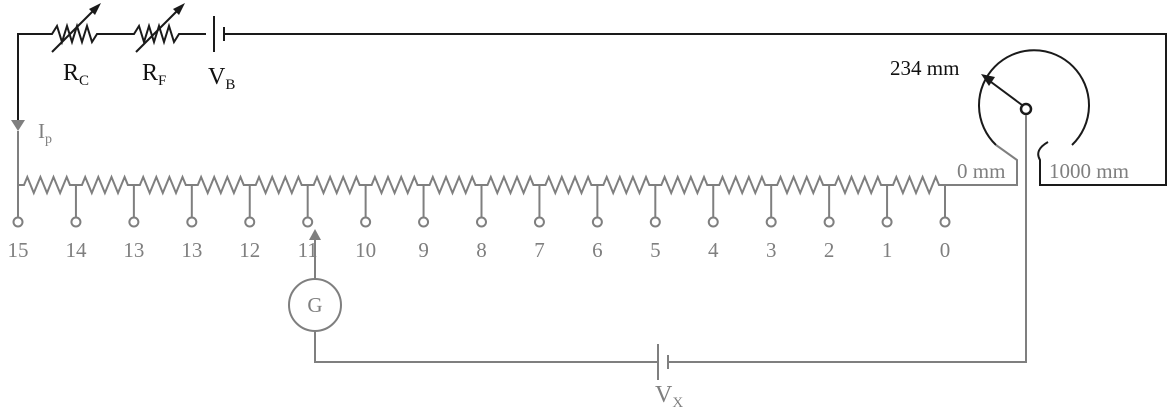 This screenshot has width=1170, height=414. What do you see at coordinates (45, 133) in the screenshot?
I see `label-ip: Ip` at bounding box center [45, 133].